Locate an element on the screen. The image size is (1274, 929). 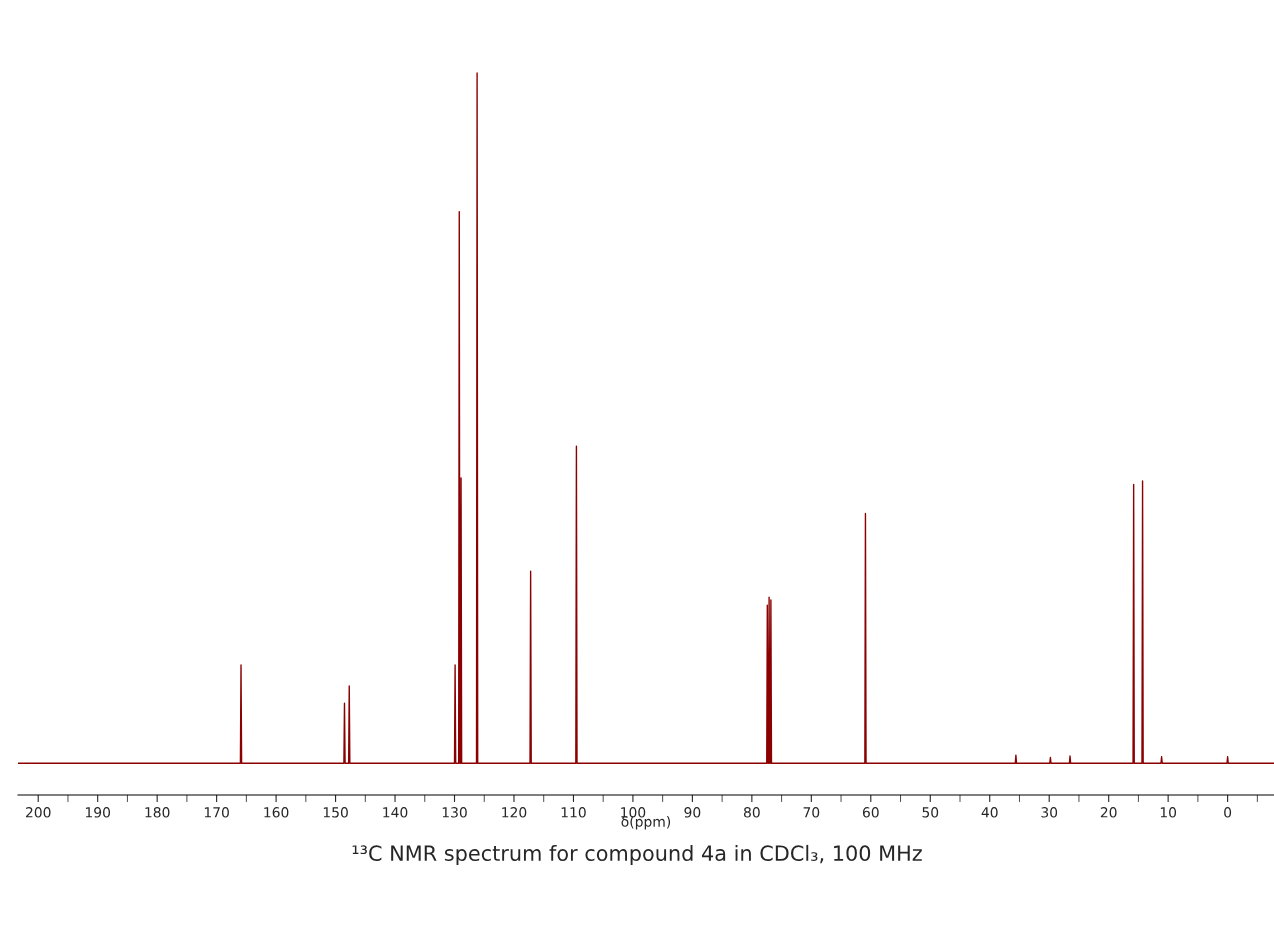
x-tick-label: 60 is located at coordinates (870, 812).